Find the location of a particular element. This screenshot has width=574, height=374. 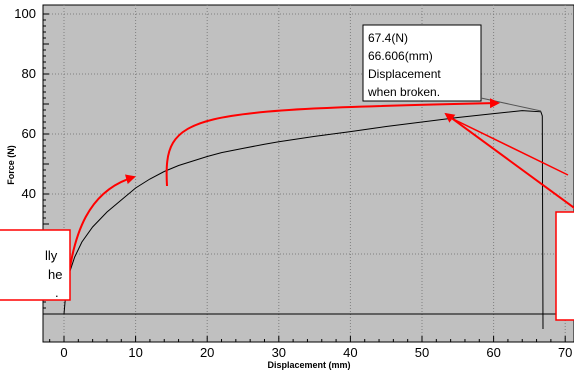

x-tick-label: 10 is located at coordinates (135, 352).